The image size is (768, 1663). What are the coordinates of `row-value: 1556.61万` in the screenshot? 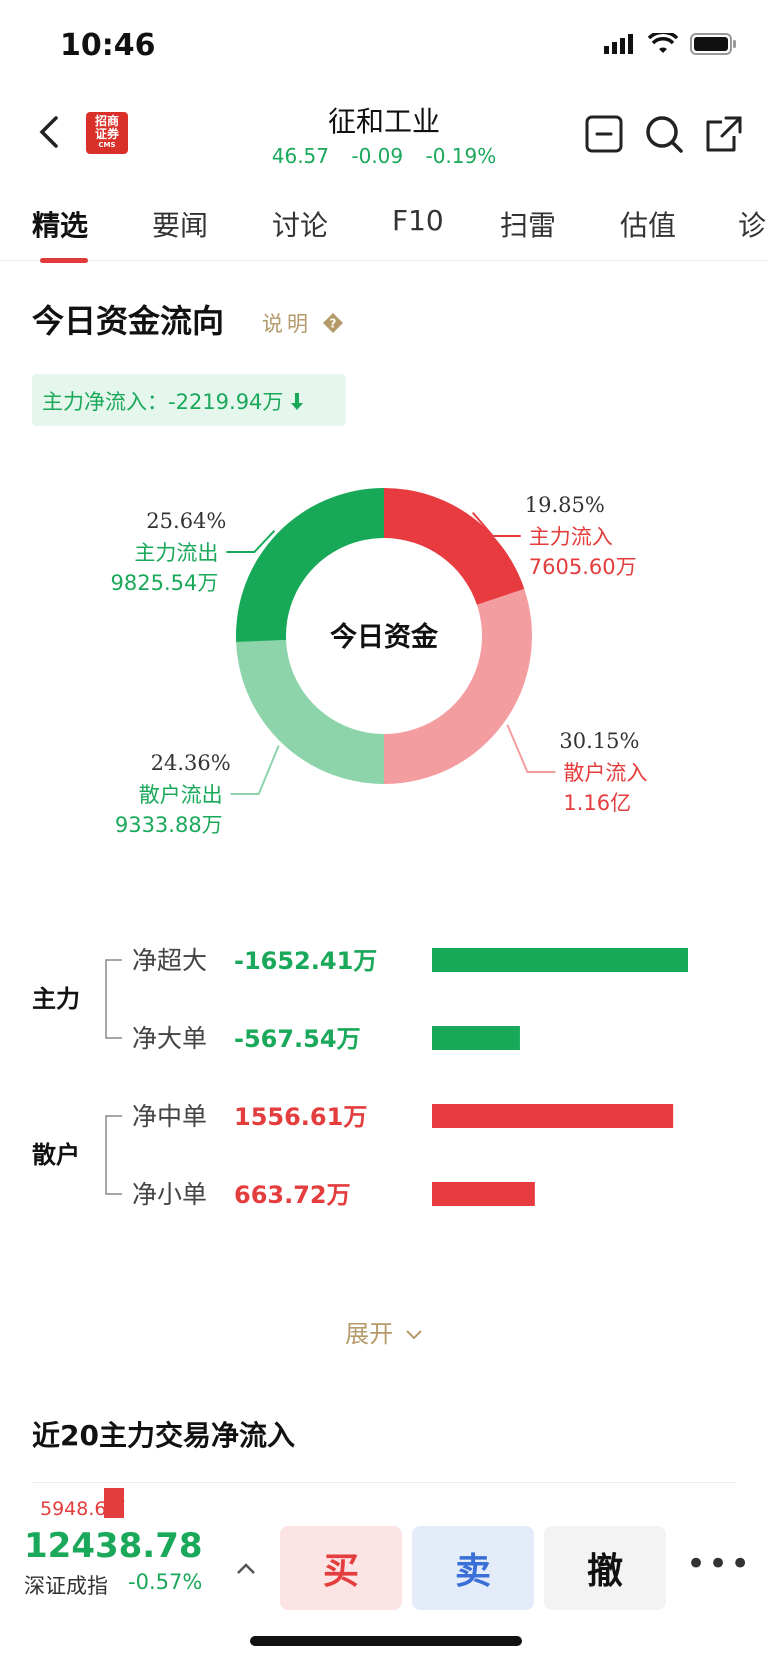 It's located at (300, 1117).